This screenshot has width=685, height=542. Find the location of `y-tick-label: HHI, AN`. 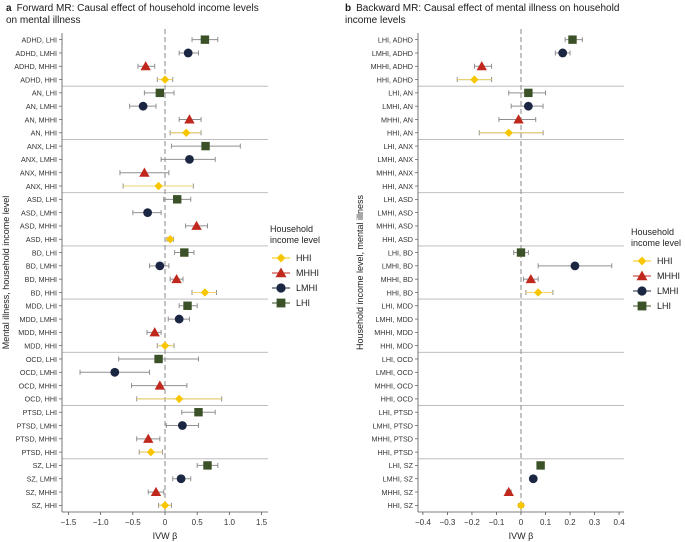

y-tick-label: HHI, AN is located at coordinates (400, 133).